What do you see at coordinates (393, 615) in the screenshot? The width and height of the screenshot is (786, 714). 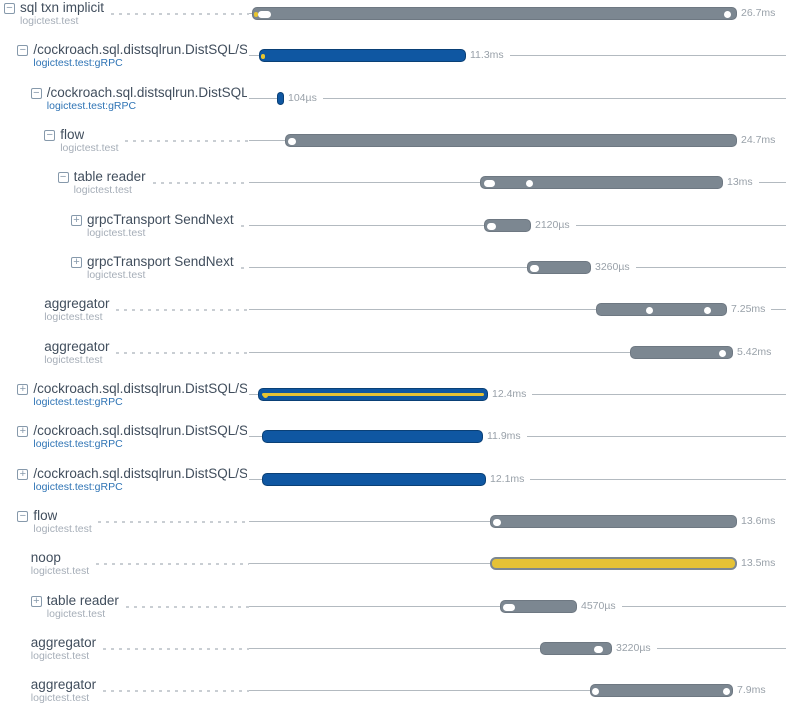 I see `trace-row: + table reader logictest.test 4570µs` at bounding box center [393, 615].